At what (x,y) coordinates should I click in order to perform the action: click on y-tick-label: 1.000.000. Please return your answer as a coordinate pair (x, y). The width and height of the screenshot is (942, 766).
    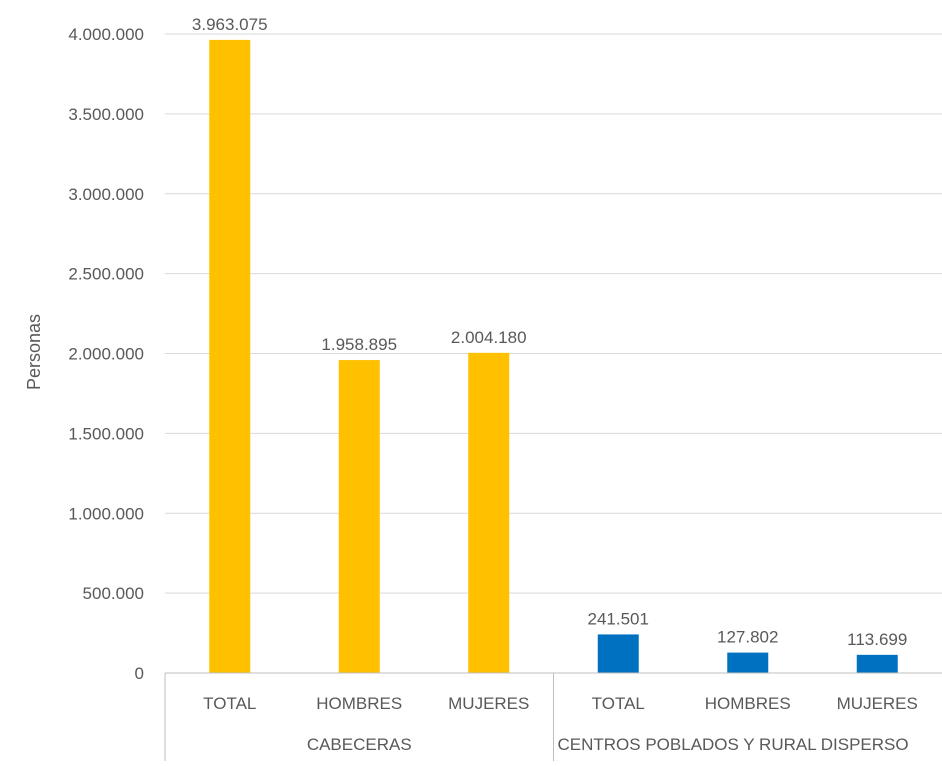
    Looking at the image, I should click on (106, 513).